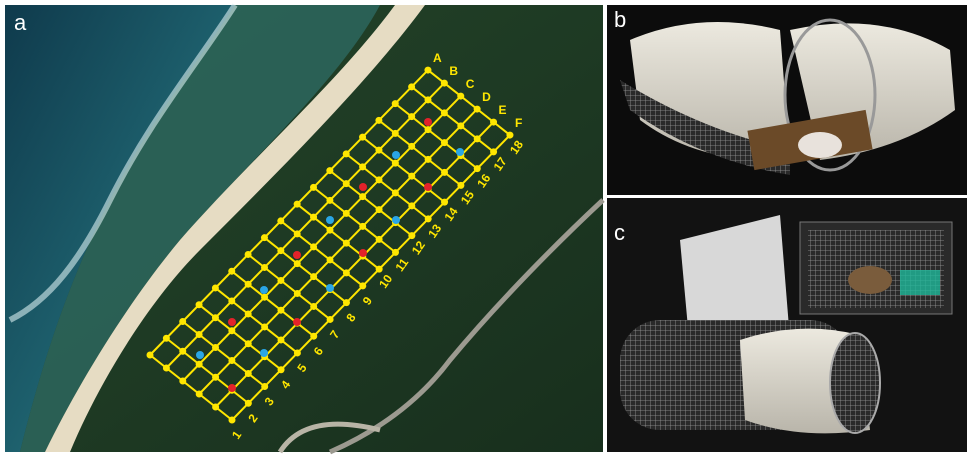 The height and width of the screenshot is (455, 970). I want to click on road, so click(329, 437).